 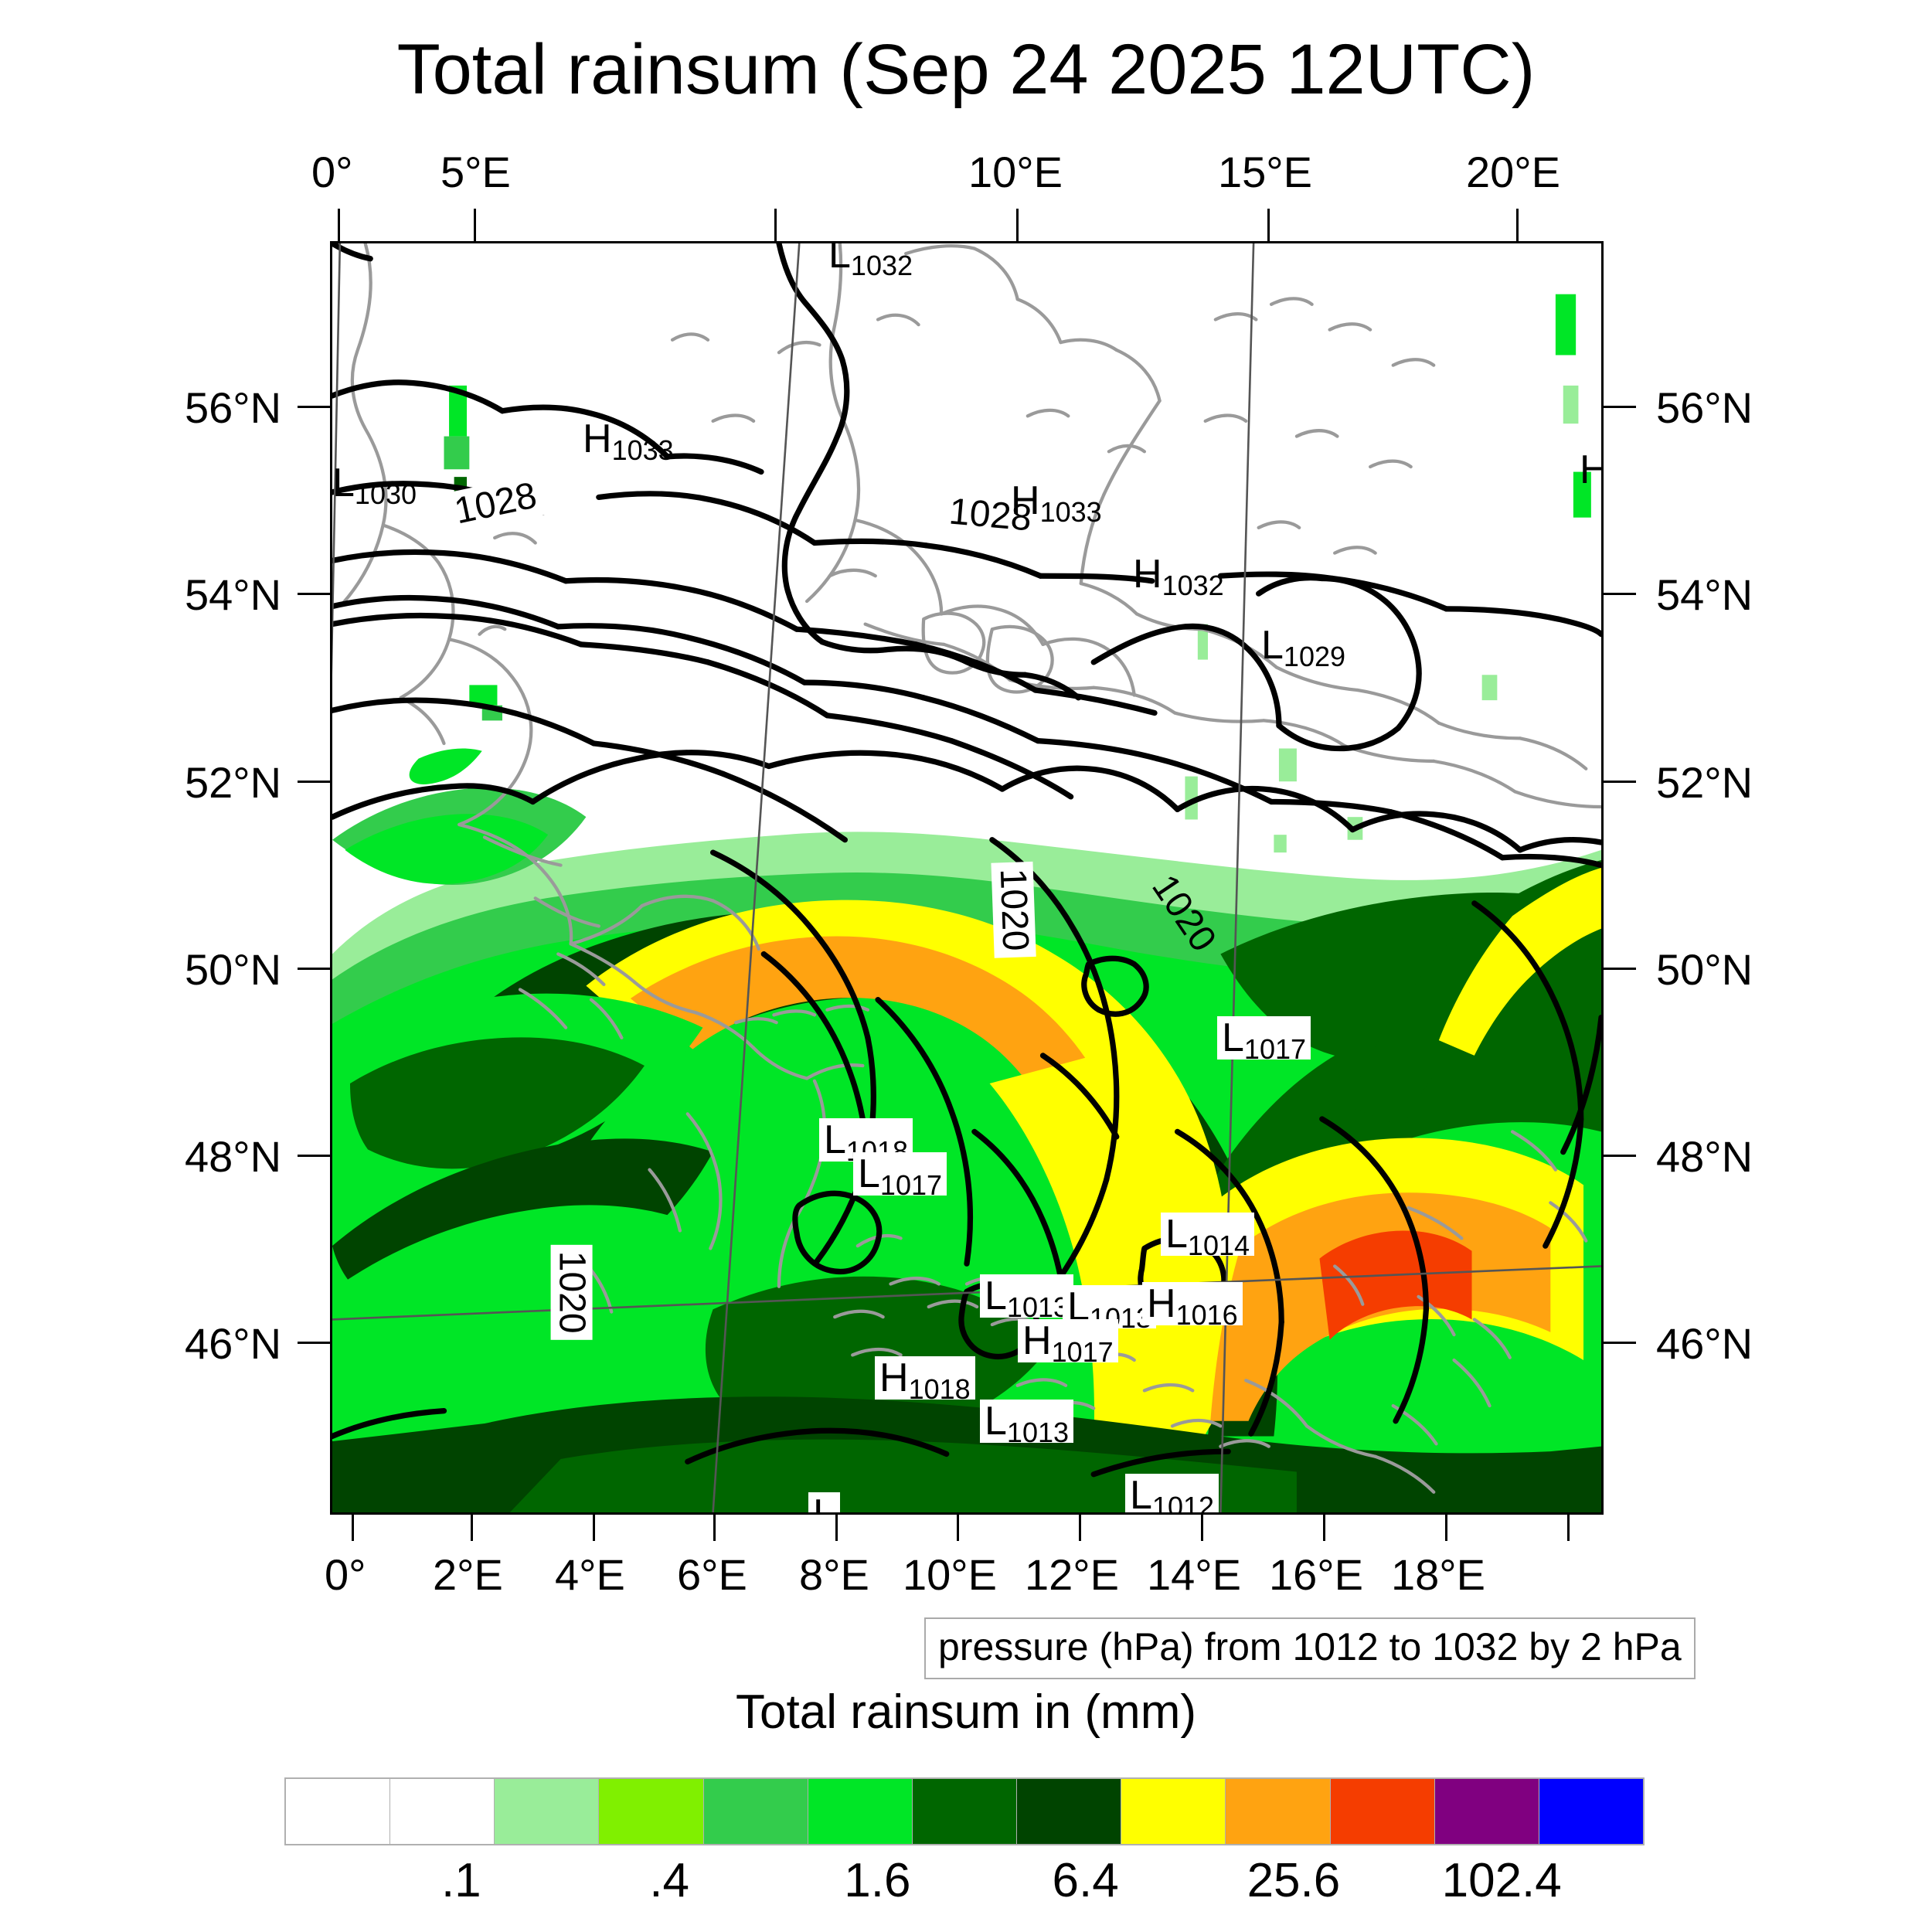 What do you see at coordinates (1015, 172) in the screenshot?
I see `top-tick-label: 10°E` at bounding box center [1015, 172].